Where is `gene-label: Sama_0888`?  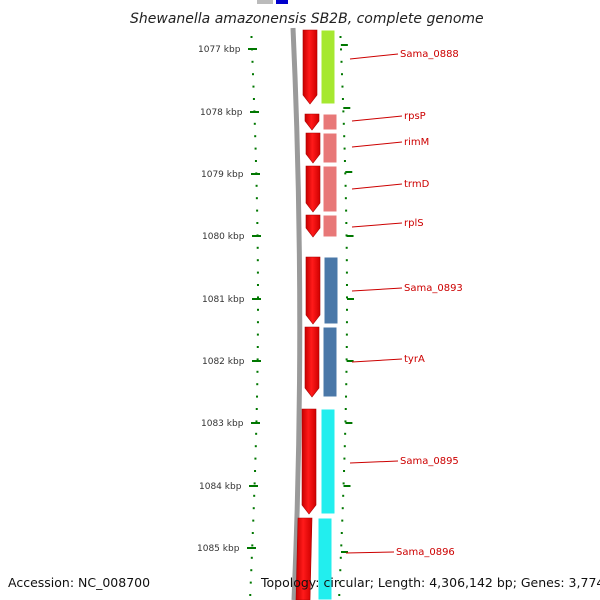
gene-label: Sama_0888 is located at coordinates (429, 54).